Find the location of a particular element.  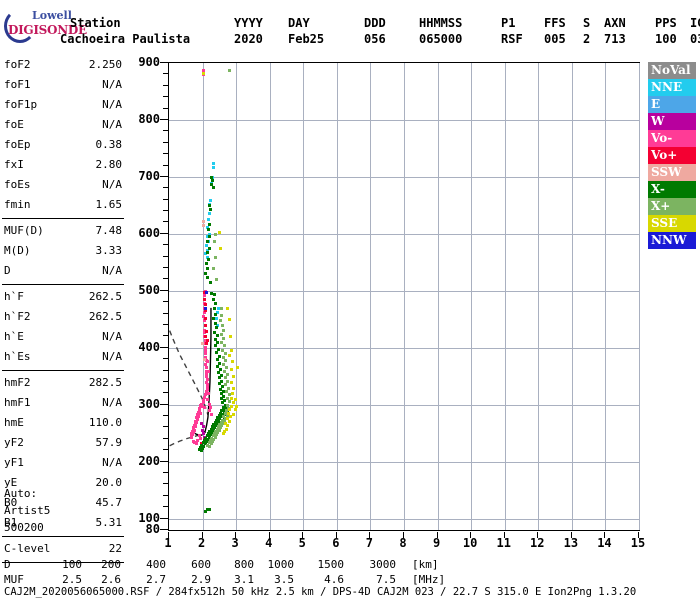

polarization-legend: NoVal NNE E W Vo- Vo+ SSW X- X+ SSE NNW is located at coordinates (672, 155).